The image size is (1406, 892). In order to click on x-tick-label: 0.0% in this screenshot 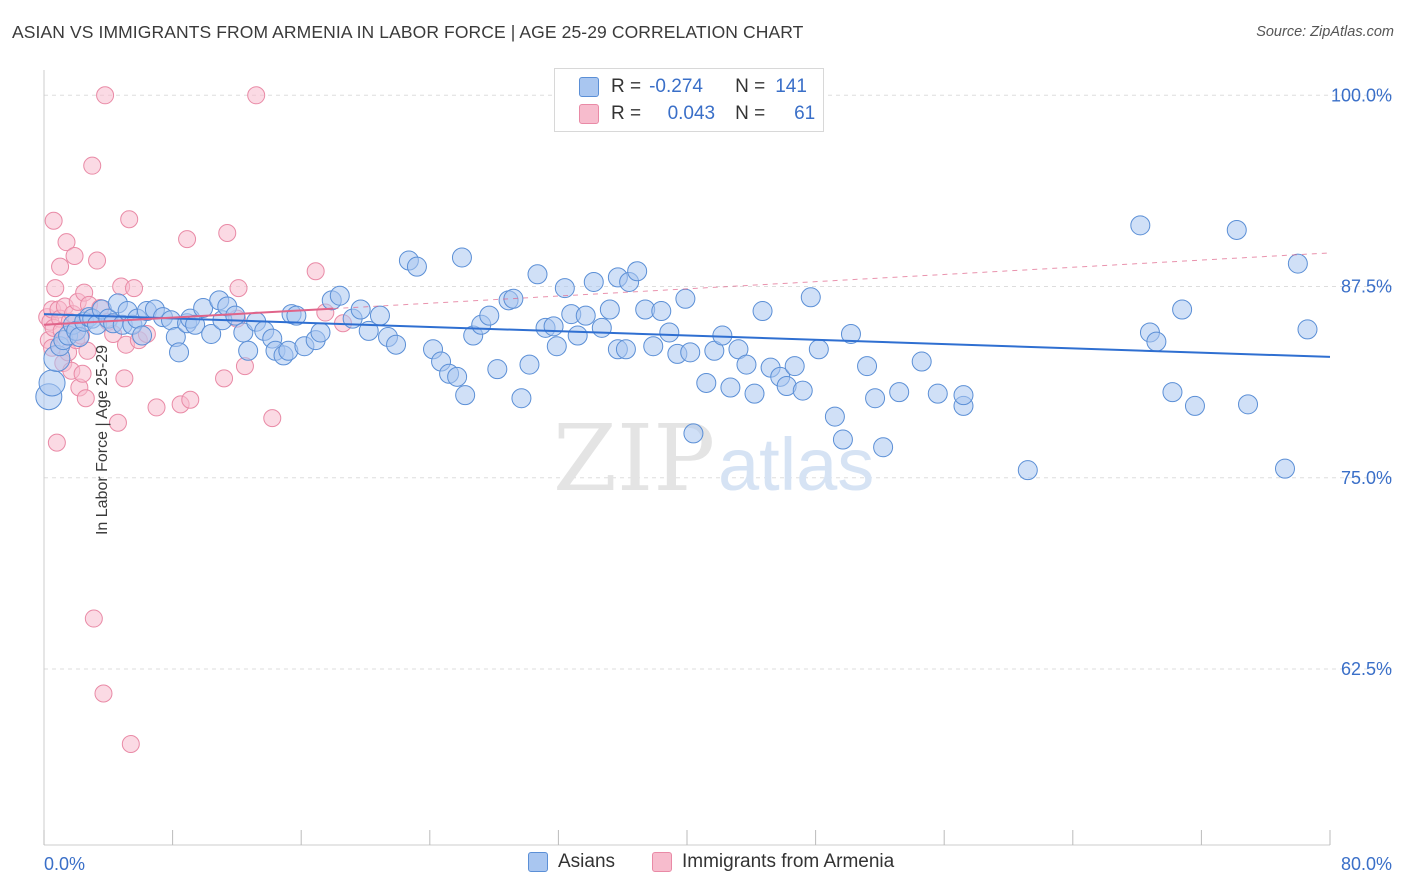, I will do `click(64, 864)`.